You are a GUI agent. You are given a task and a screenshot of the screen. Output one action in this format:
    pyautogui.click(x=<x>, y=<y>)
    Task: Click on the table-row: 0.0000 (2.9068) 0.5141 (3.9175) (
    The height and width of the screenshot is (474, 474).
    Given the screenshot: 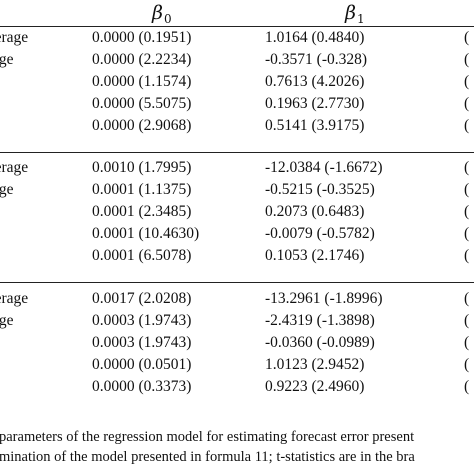 What is the action you would take?
    pyautogui.click(x=237, y=126)
    